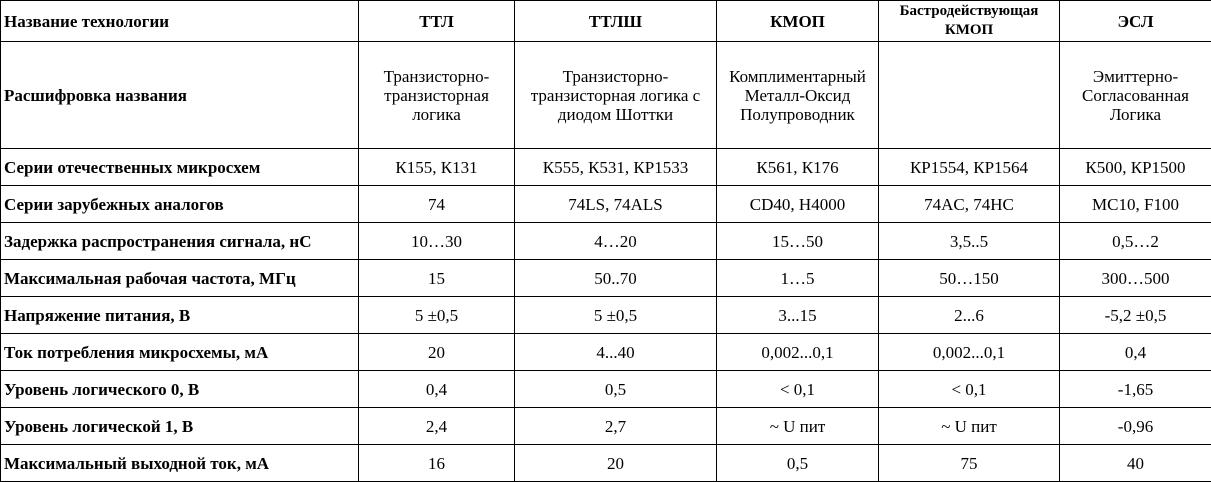 This screenshot has width=1211, height=482. What do you see at coordinates (436, 278) in the screenshot?
I see `table-cell: 15` at bounding box center [436, 278].